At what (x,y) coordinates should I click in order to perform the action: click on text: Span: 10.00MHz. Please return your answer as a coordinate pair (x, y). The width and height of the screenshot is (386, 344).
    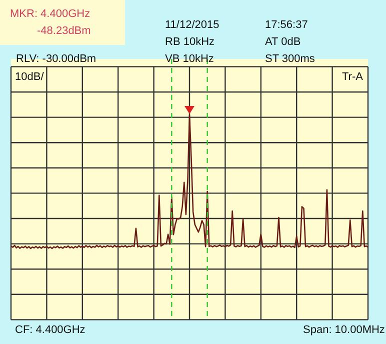
    Looking at the image, I should click on (344, 330).